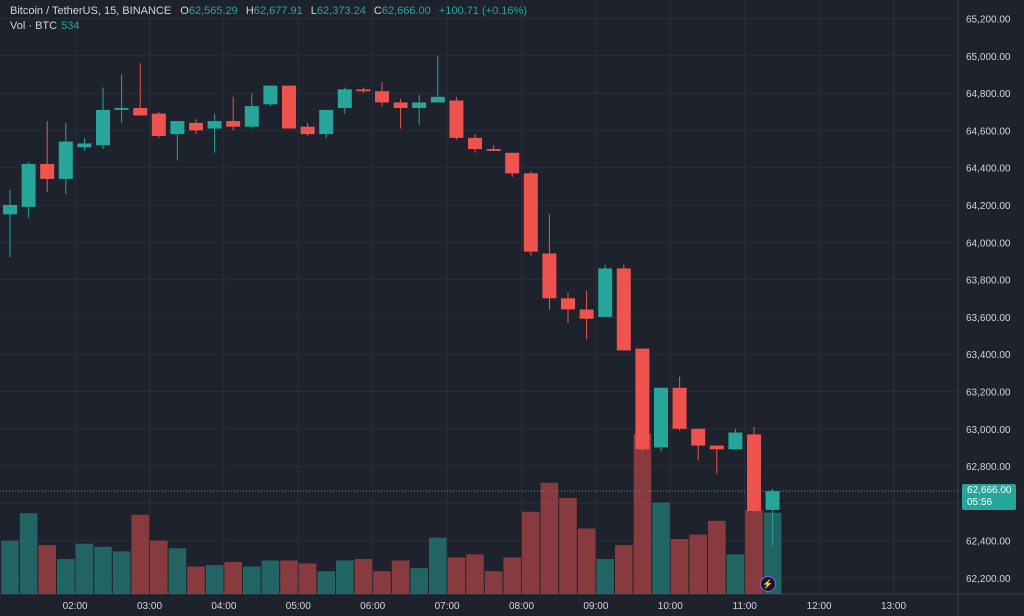 Image resolution: width=1024 pixels, height=616 pixels. Describe the element at coordinates (988, 94) in the screenshot. I see `price-tick-label: 64,800.00` at that location.